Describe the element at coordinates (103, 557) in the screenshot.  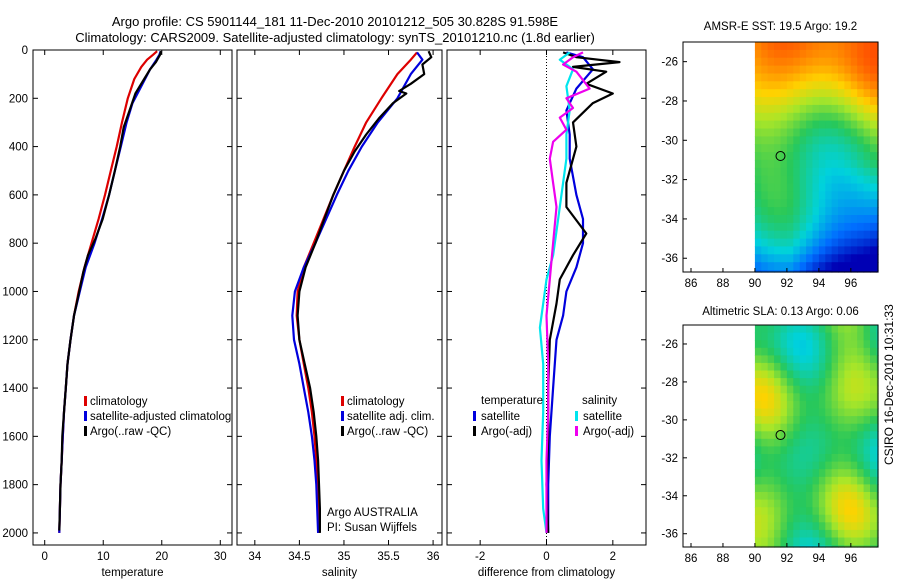
I see `x-tick-label: 10` at that location.